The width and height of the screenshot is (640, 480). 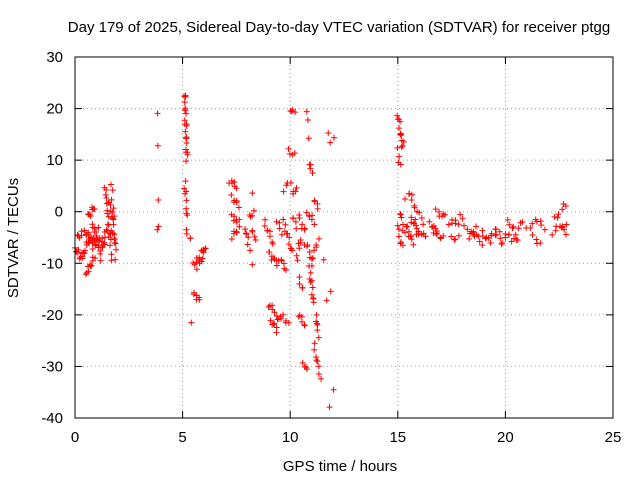 I want to click on y-tick-label: -20, so click(x=52, y=315).